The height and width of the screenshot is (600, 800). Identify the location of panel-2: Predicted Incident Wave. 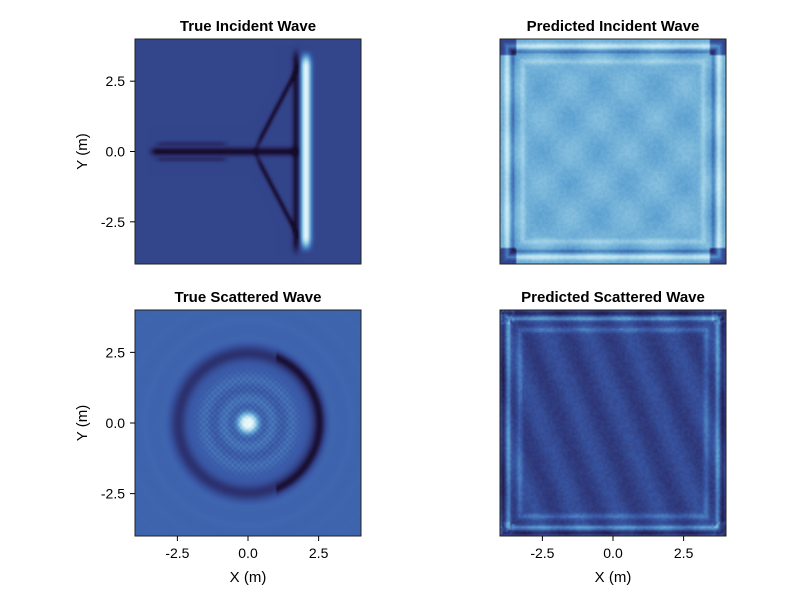
(613, 141).